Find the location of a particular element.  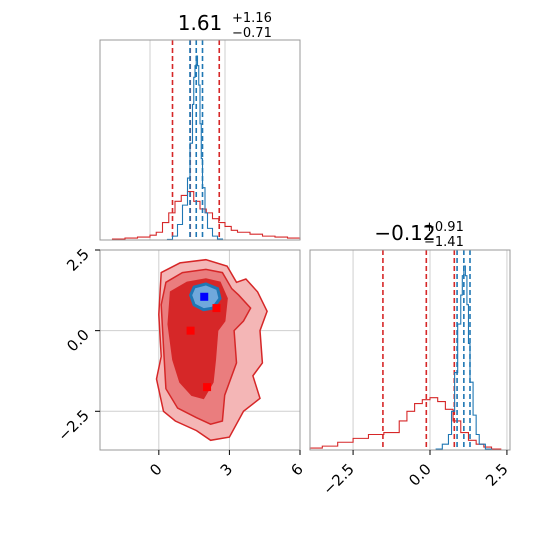

top-left-frame is located at coordinates (200, 140).